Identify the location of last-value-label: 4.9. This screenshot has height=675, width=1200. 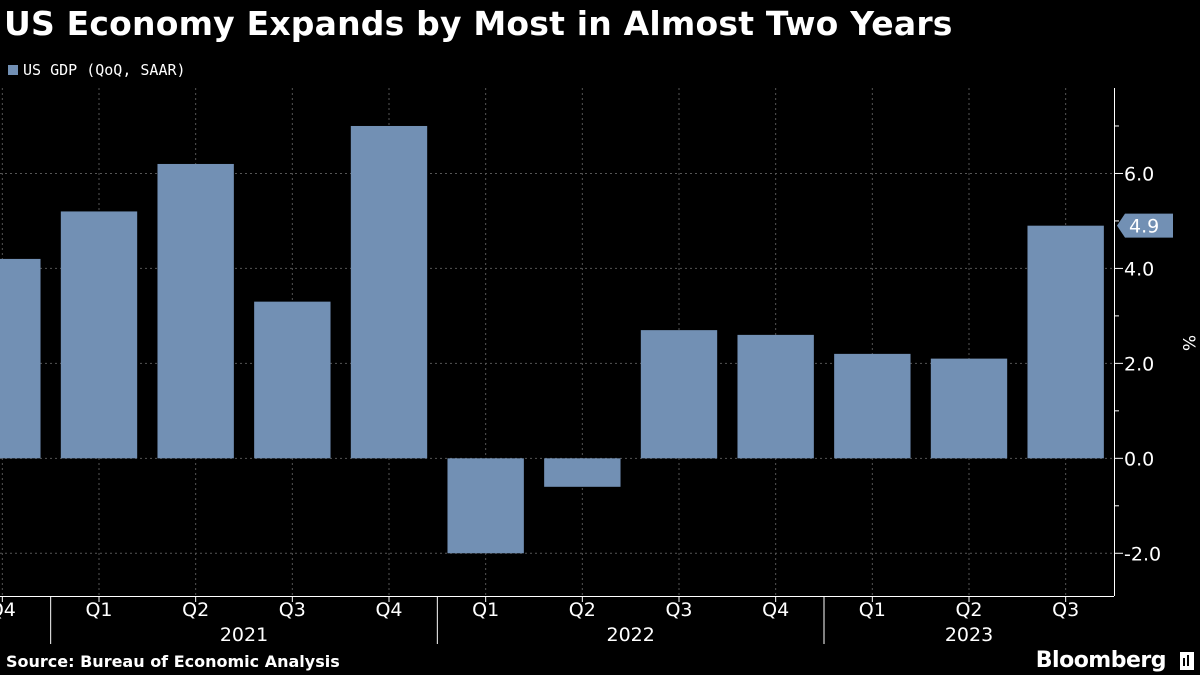
(1144, 227).